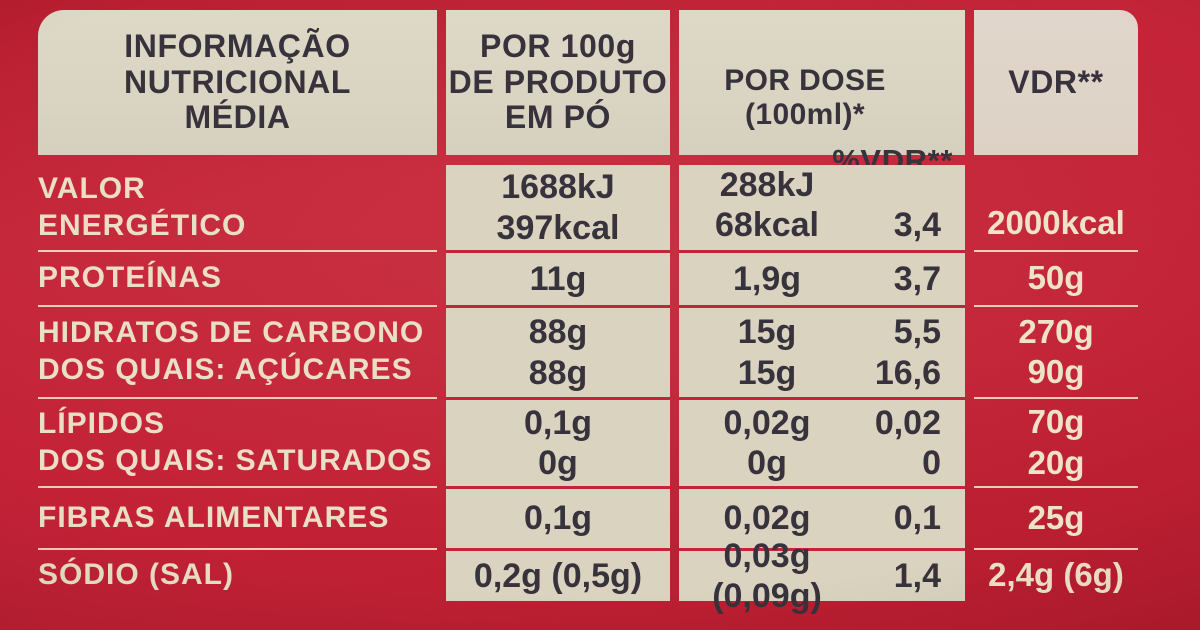 This screenshot has width=1200, height=630. I want to click on value-per-dose: 288kJ 68kcal 3,4, so click(822, 207).